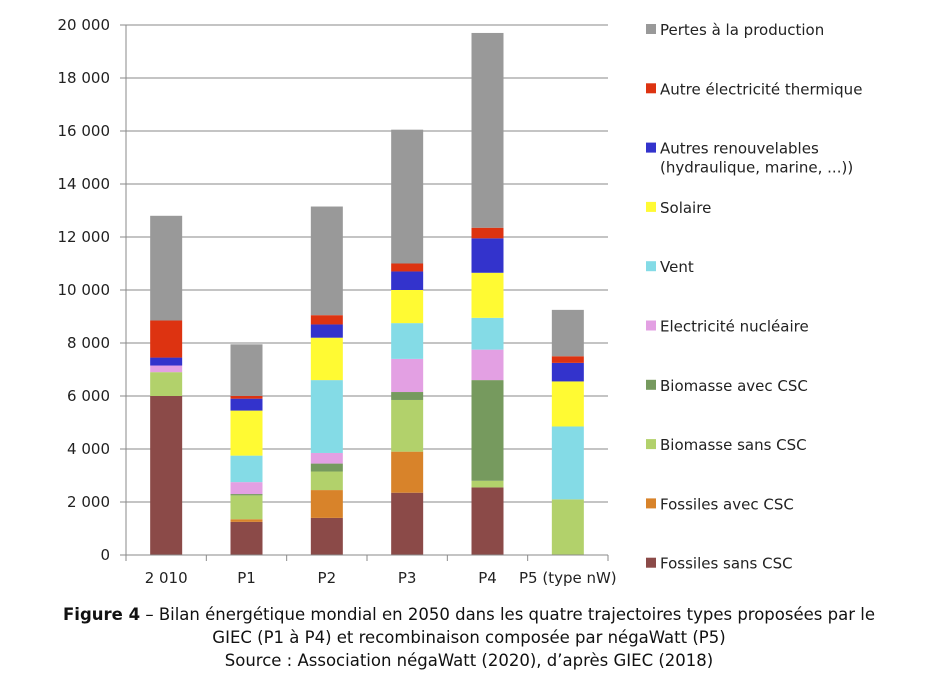  What do you see at coordinates (88, 396) in the screenshot?
I see `y-tick-label: 6 000` at bounding box center [88, 396].